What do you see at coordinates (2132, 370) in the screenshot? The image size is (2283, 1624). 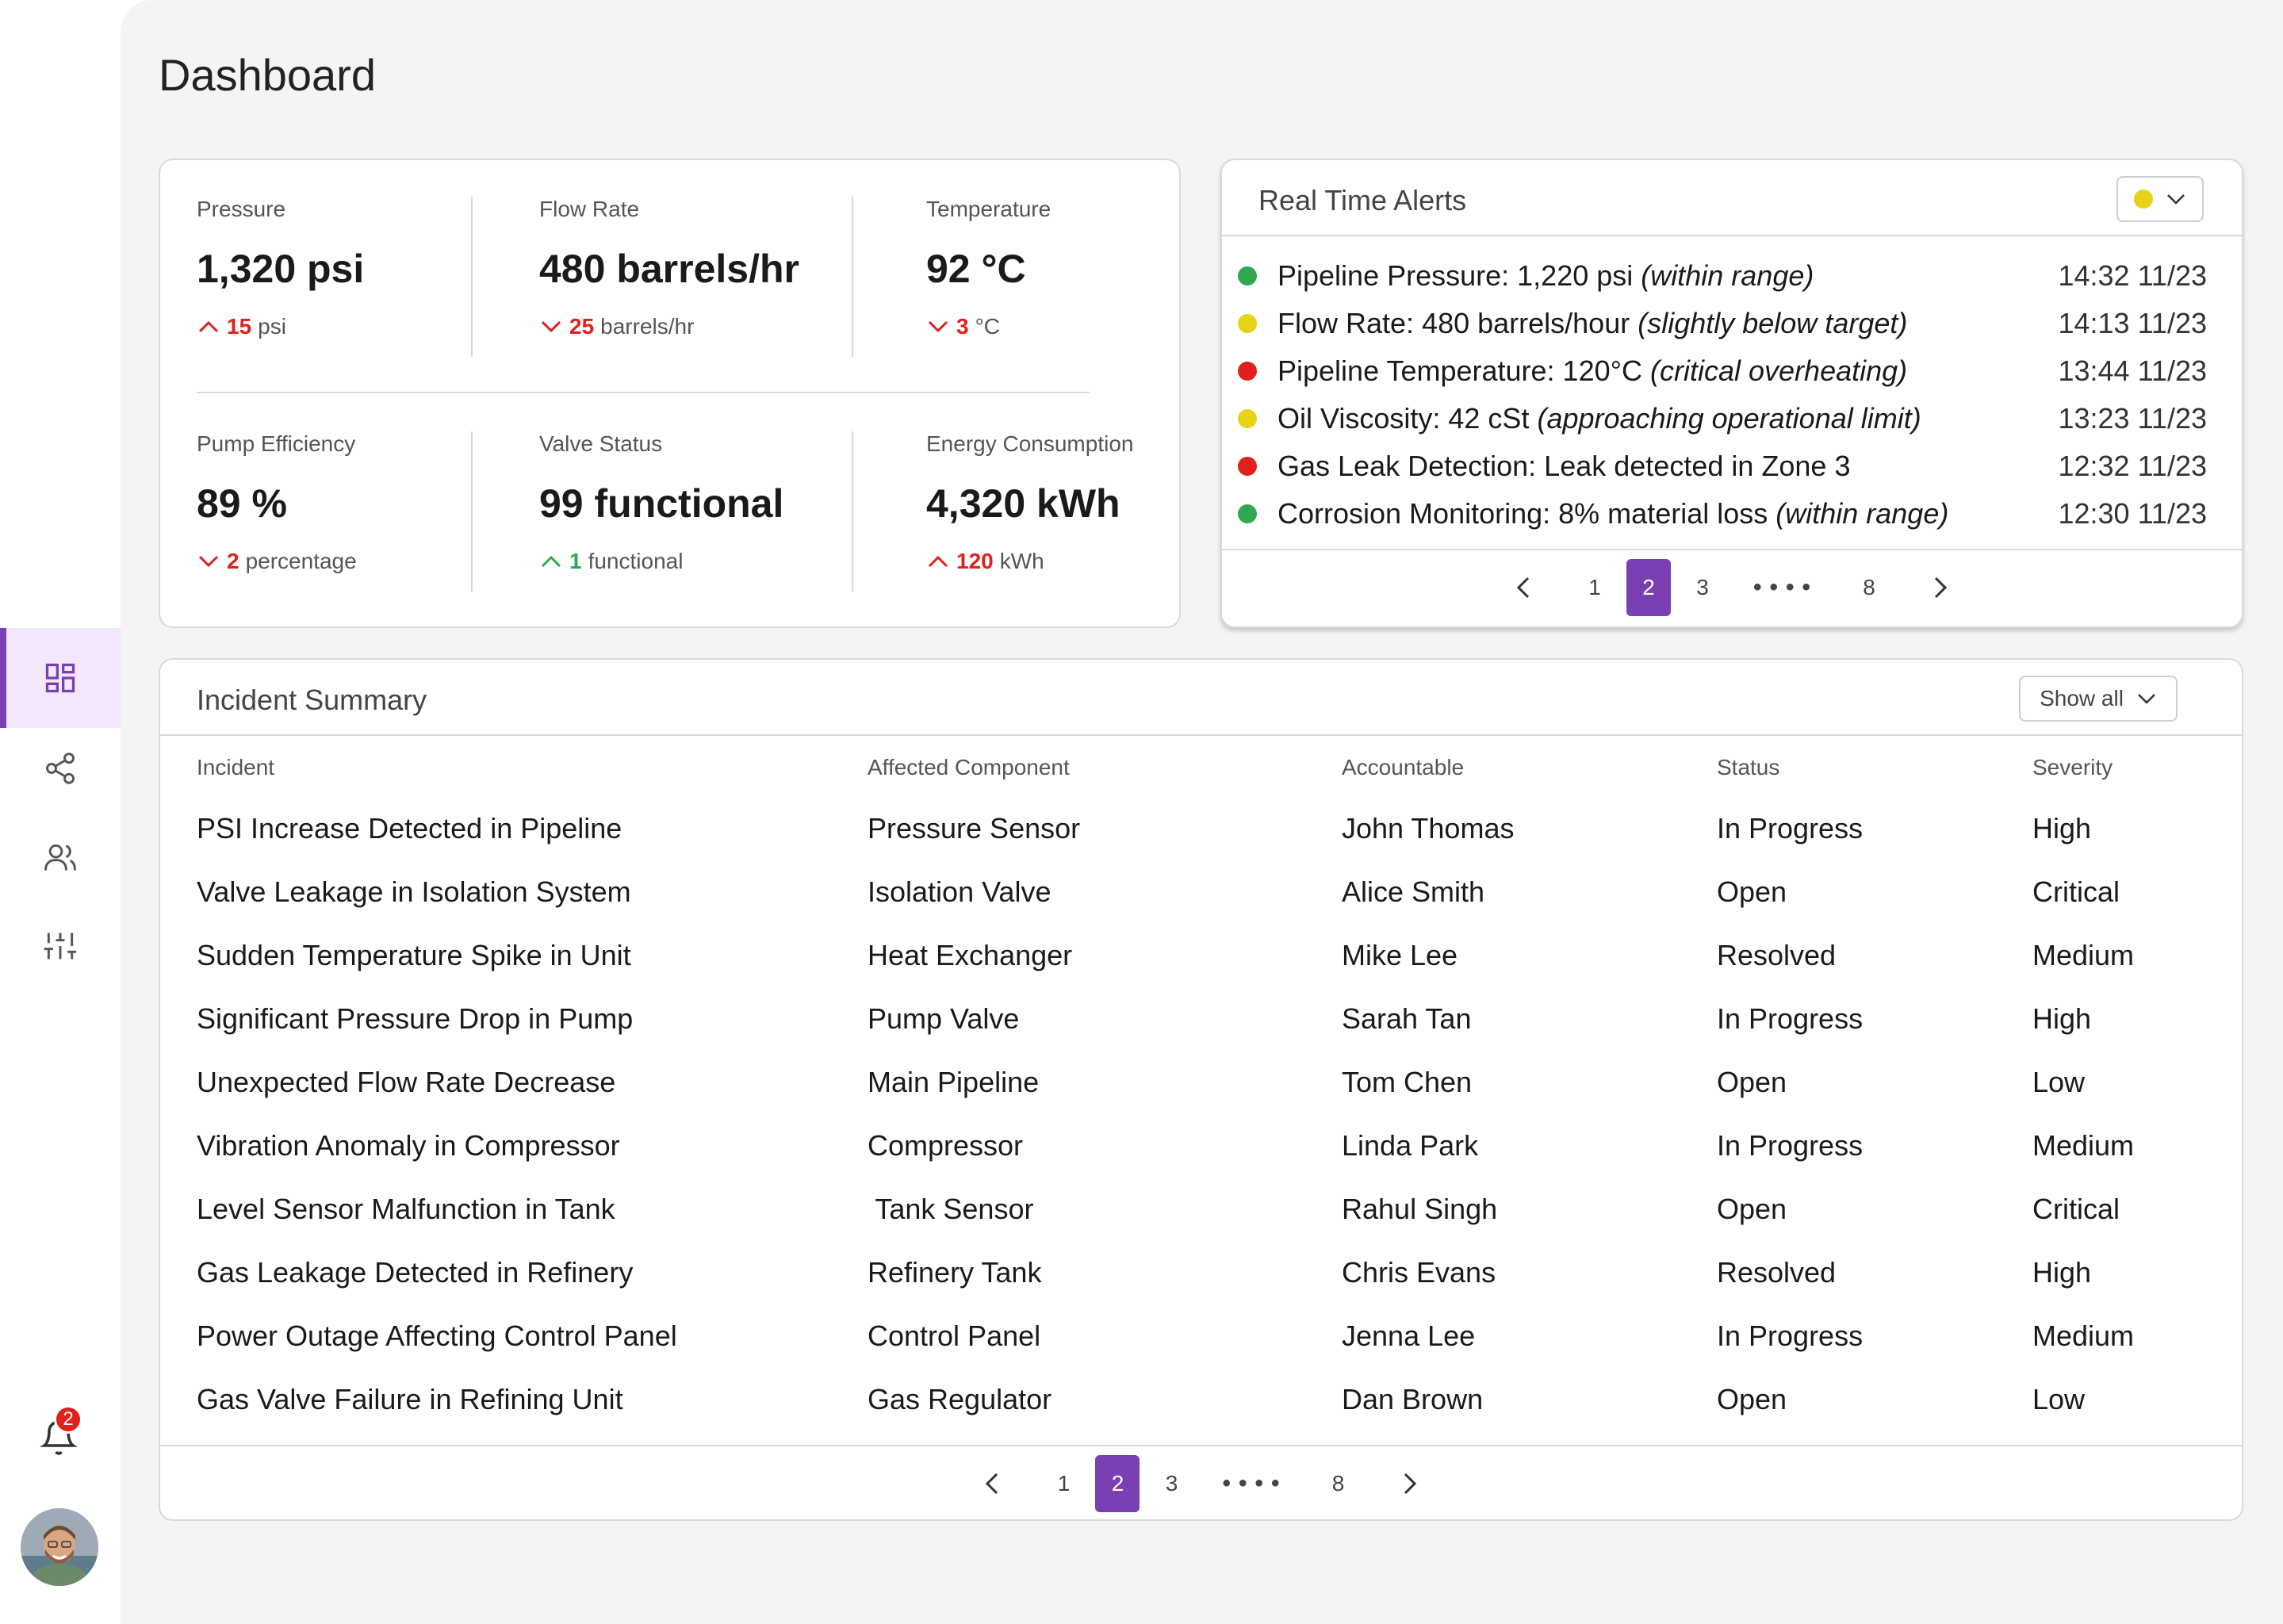 I see `alert-time: 13:44 11/23` at bounding box center [2132, 370].